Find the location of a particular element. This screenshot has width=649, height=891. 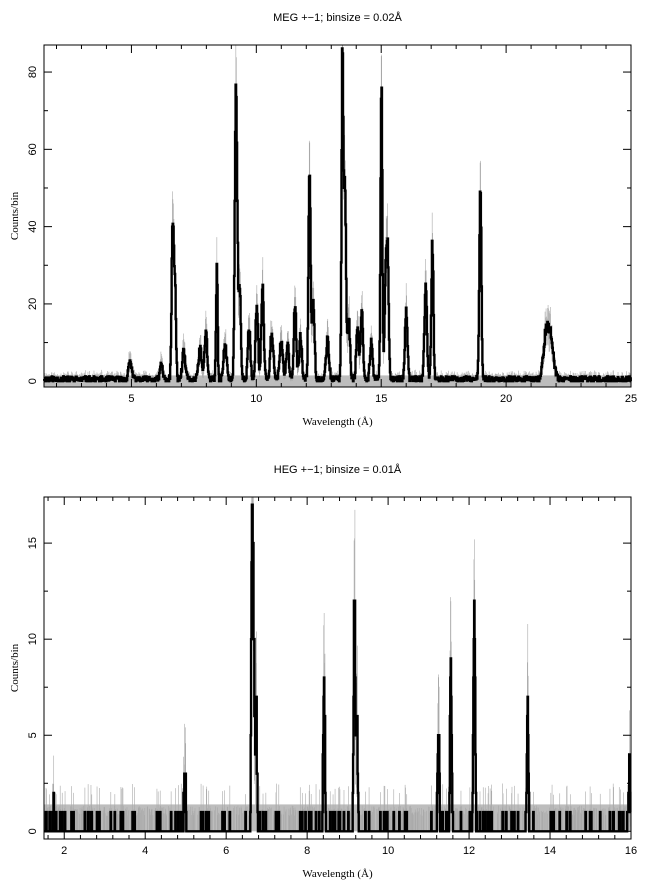

heg-y-axis-label: Counts/bin is located at coordinates (15, 667).